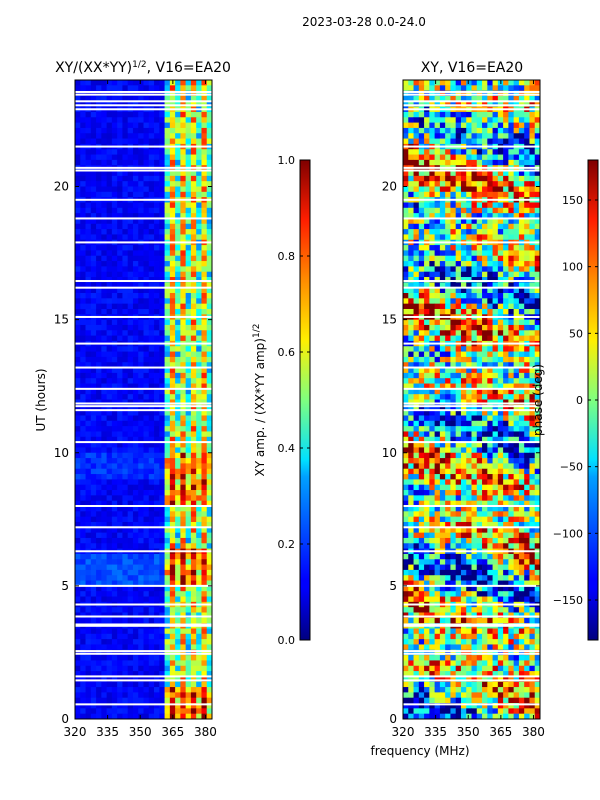  What do you see at coordinates (287, 256) in the screenshot?
I see `colorbar-tick-label: 0.8` at bounding box center [287, 256].